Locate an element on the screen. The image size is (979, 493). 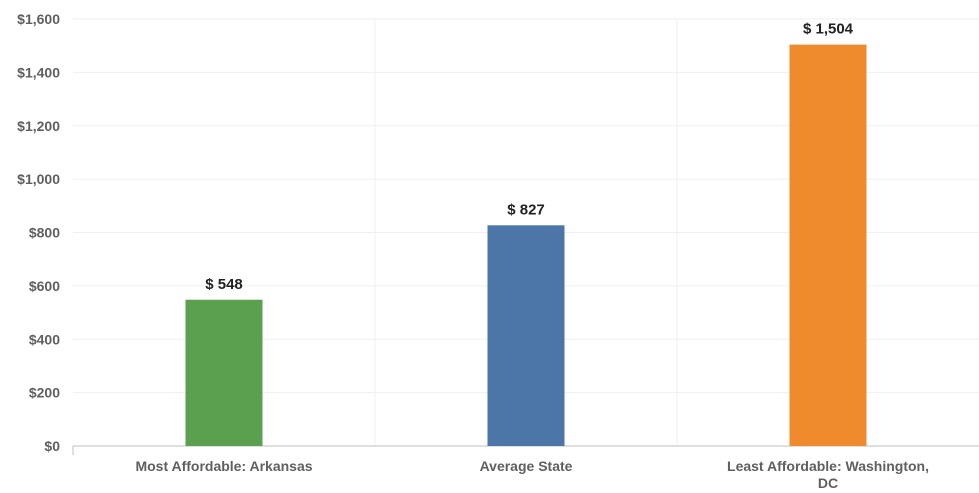
y-tick-label: $0 is located at coordinates (52, 446).